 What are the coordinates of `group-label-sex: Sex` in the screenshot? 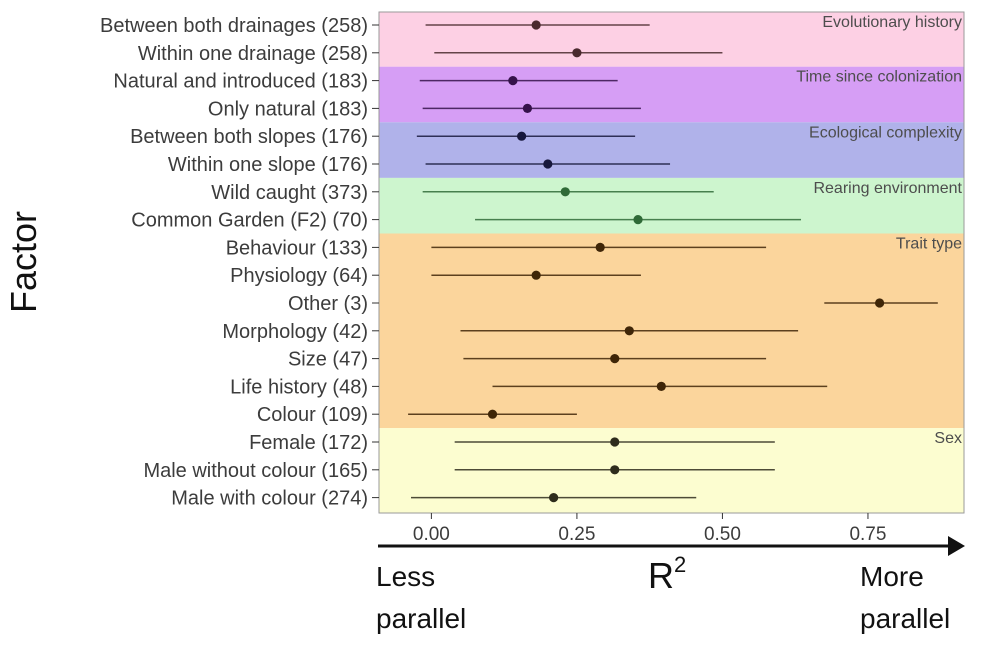 It's located at (948, 438).